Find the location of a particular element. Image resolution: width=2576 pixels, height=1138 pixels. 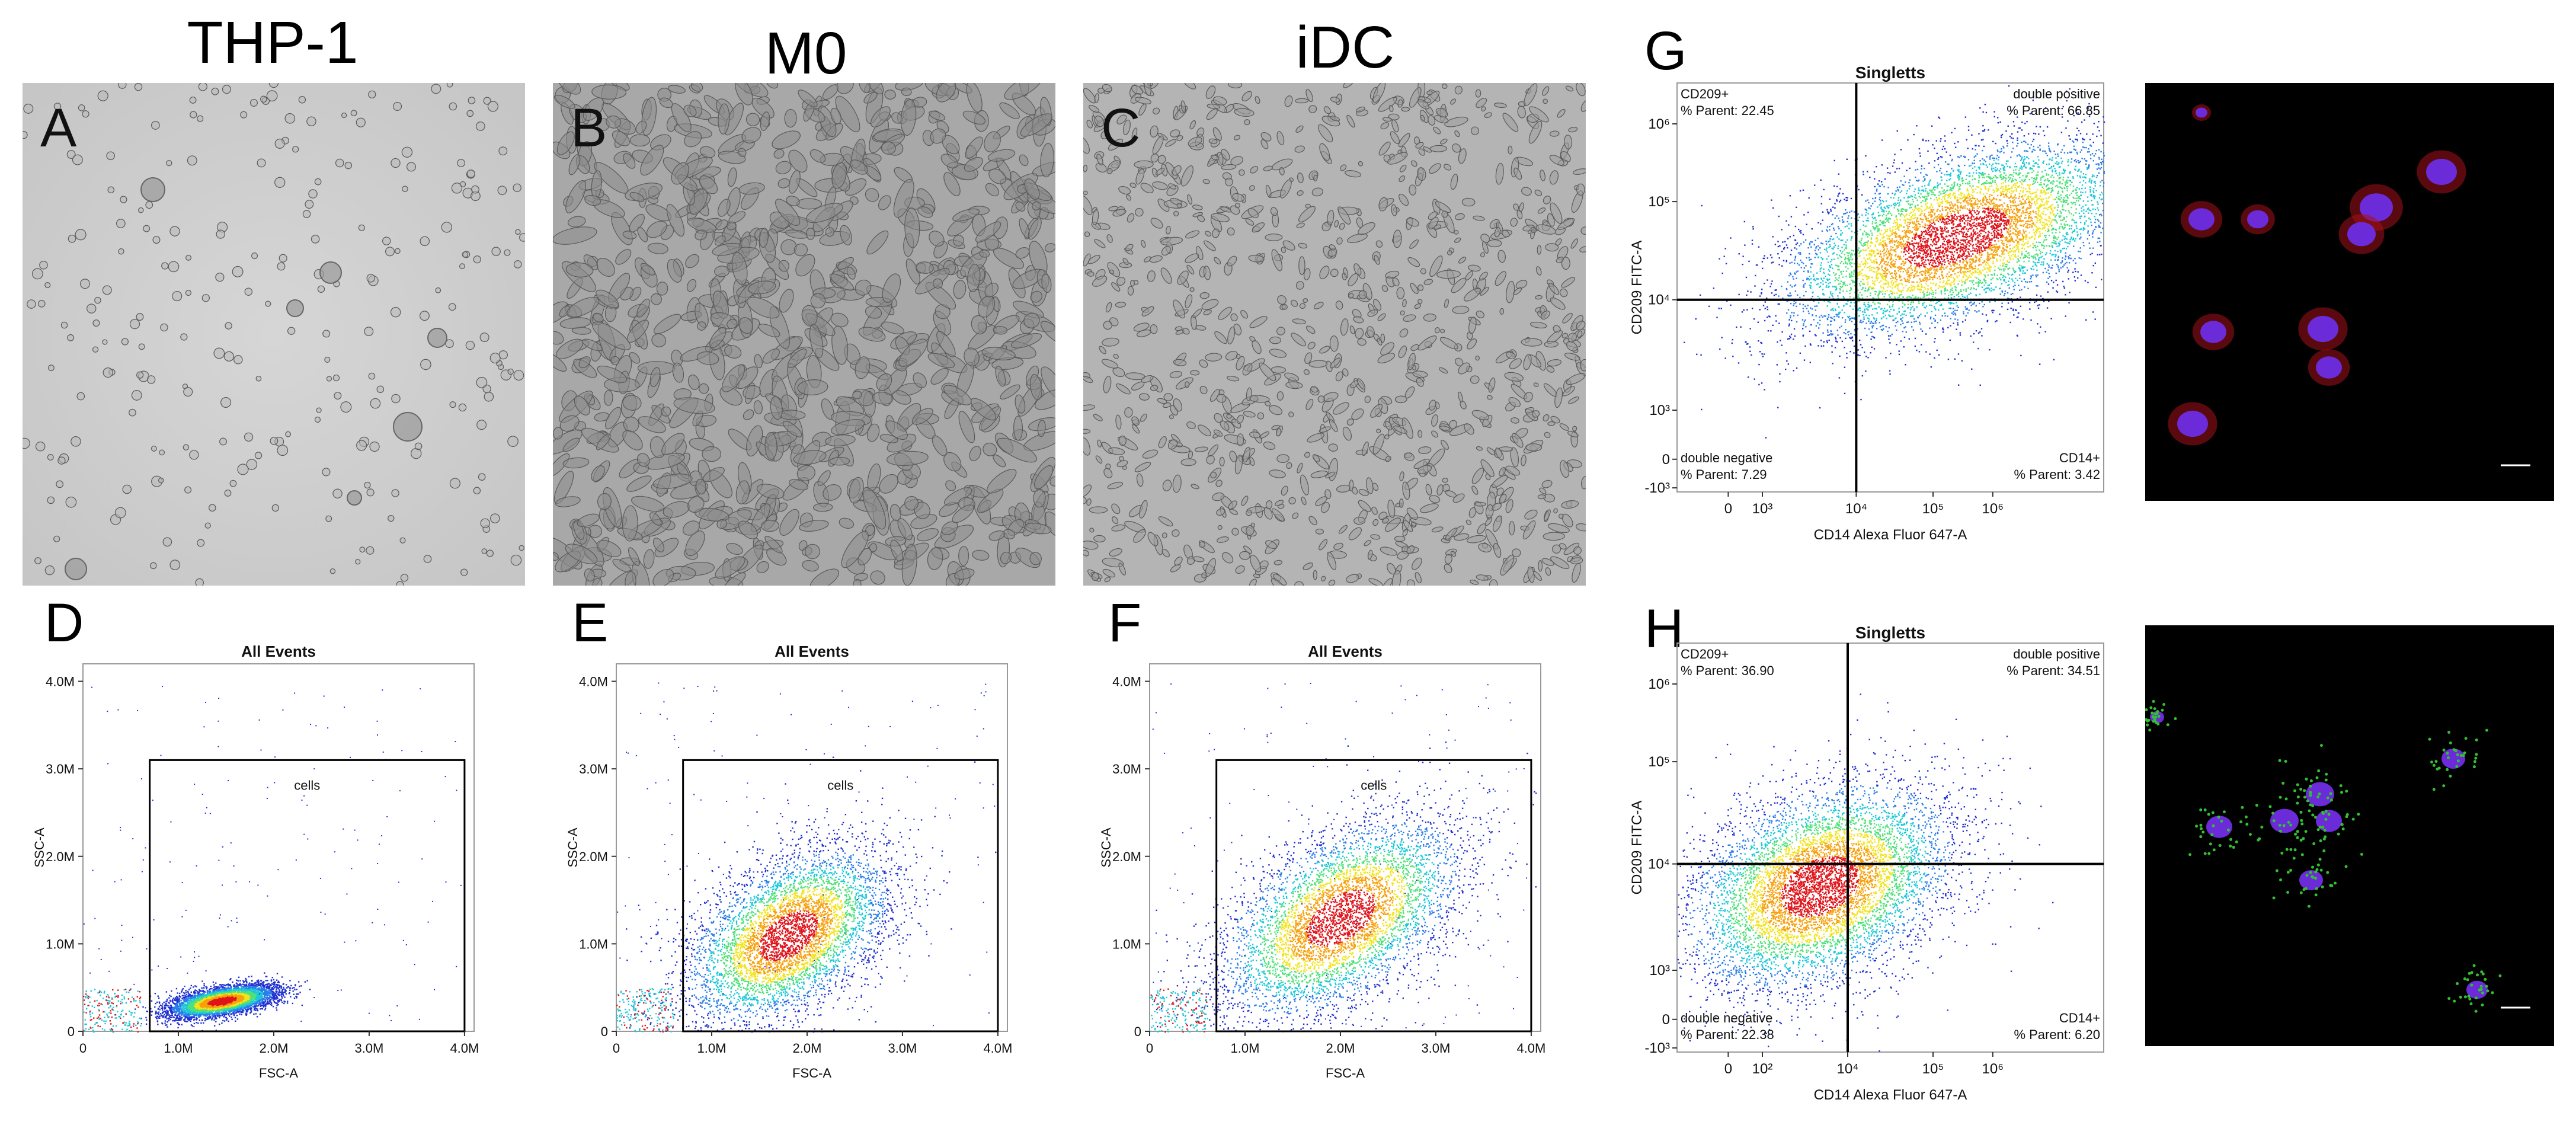

micrograph-thp1-image is located at coordinates (274, 334).